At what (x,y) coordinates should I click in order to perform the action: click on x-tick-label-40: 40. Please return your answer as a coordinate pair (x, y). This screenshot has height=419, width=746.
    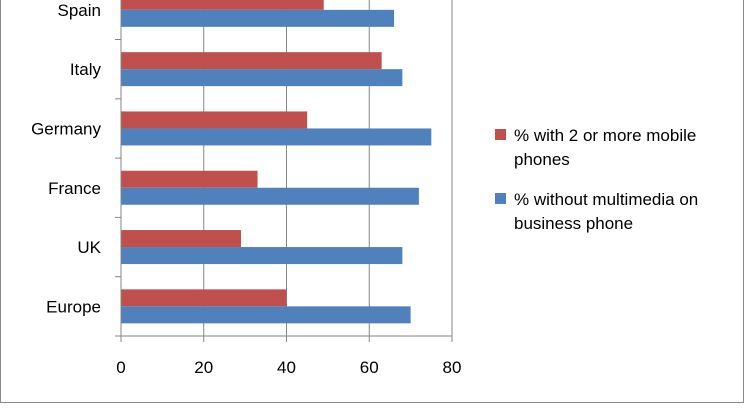
    Looking at the image, I should click on (286, 367).